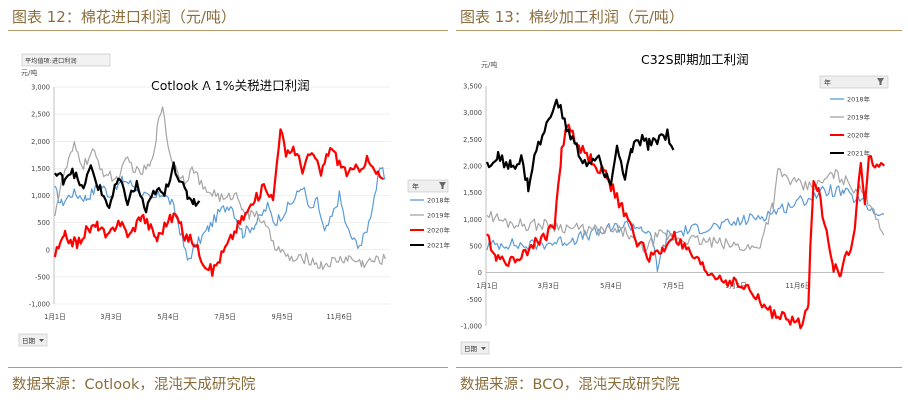 This screenshot has width=908, height=400. I want to click on right-bottom-rule, so click(679, 367).